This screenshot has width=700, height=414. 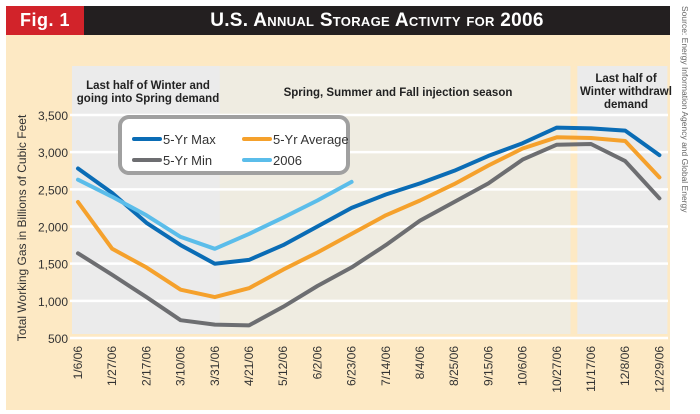 I want to click on x-tick-label: 8/4/06, so click(x=420, y=363).